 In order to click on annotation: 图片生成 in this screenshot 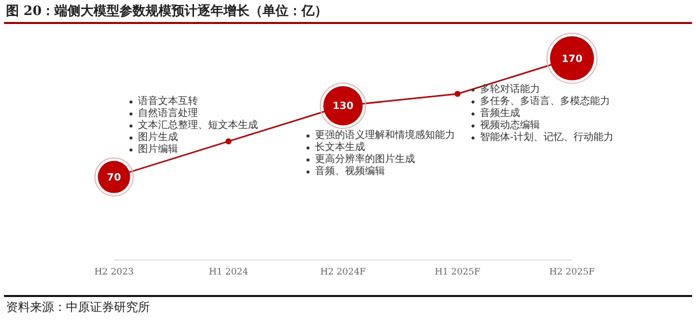, I will do `click(158, 138)`.